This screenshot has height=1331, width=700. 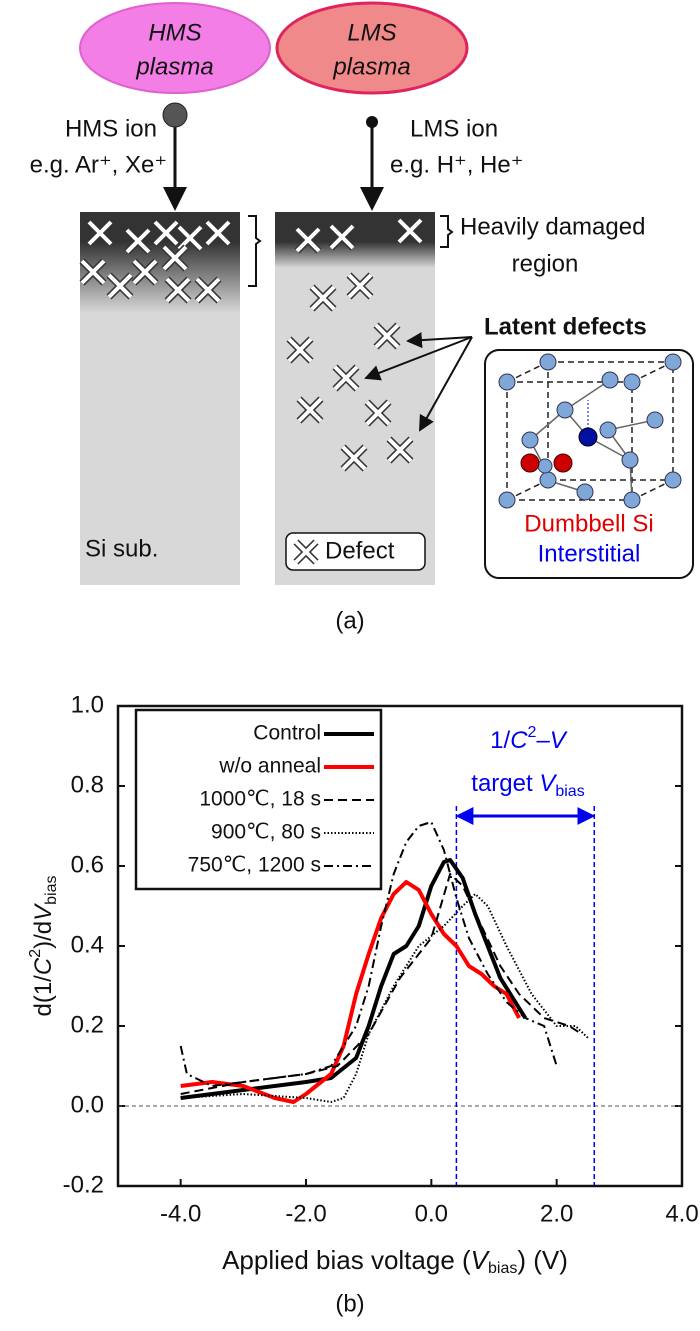 I want to click on caption: (a), so click(x=349, y=620).